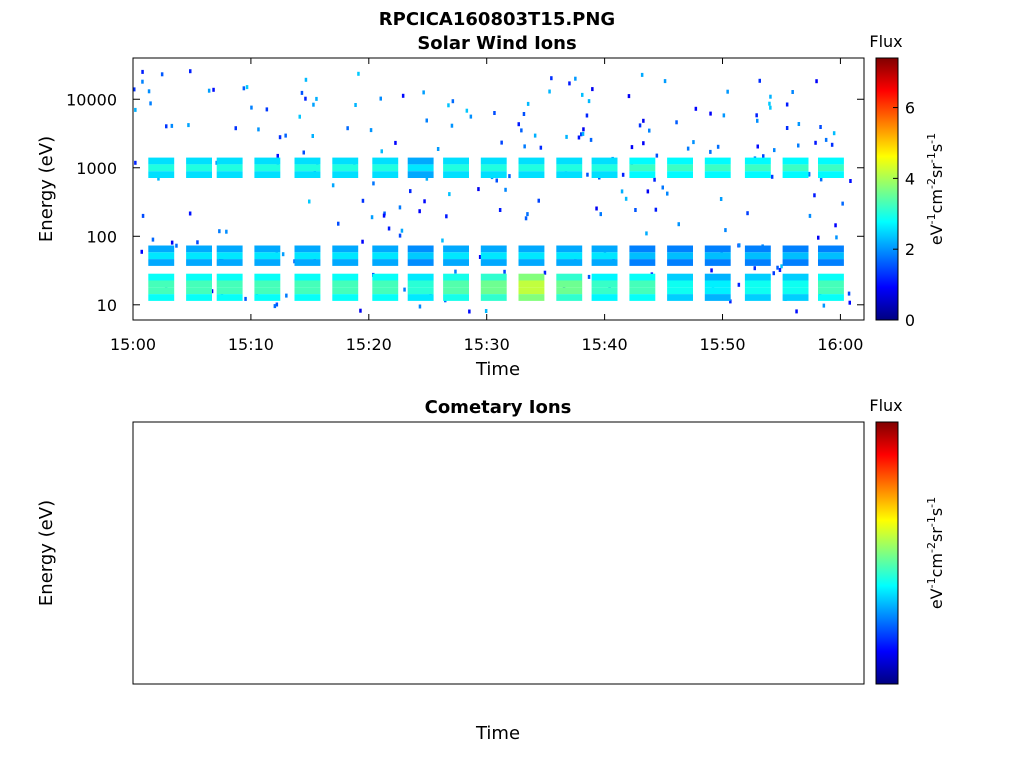 The image size is (1024, 768). What do you see at coordinates (840, 344) in the screenshot?
I see `x-tick-label: 16:00` at bounding box center [840, 344].